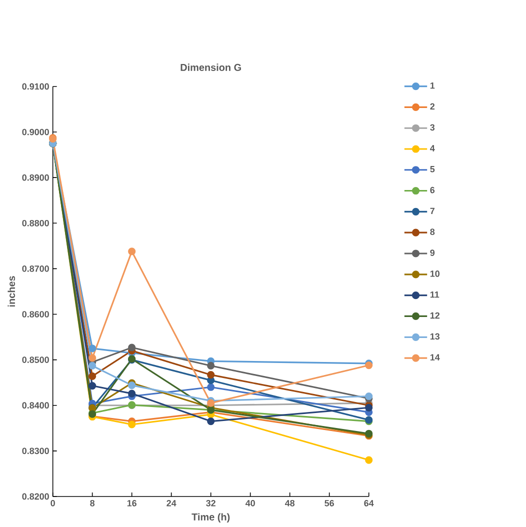 Image resolution: width=526 pixels, height=527 pixels. I want to click on legend-label: 3, so click(432, 127).